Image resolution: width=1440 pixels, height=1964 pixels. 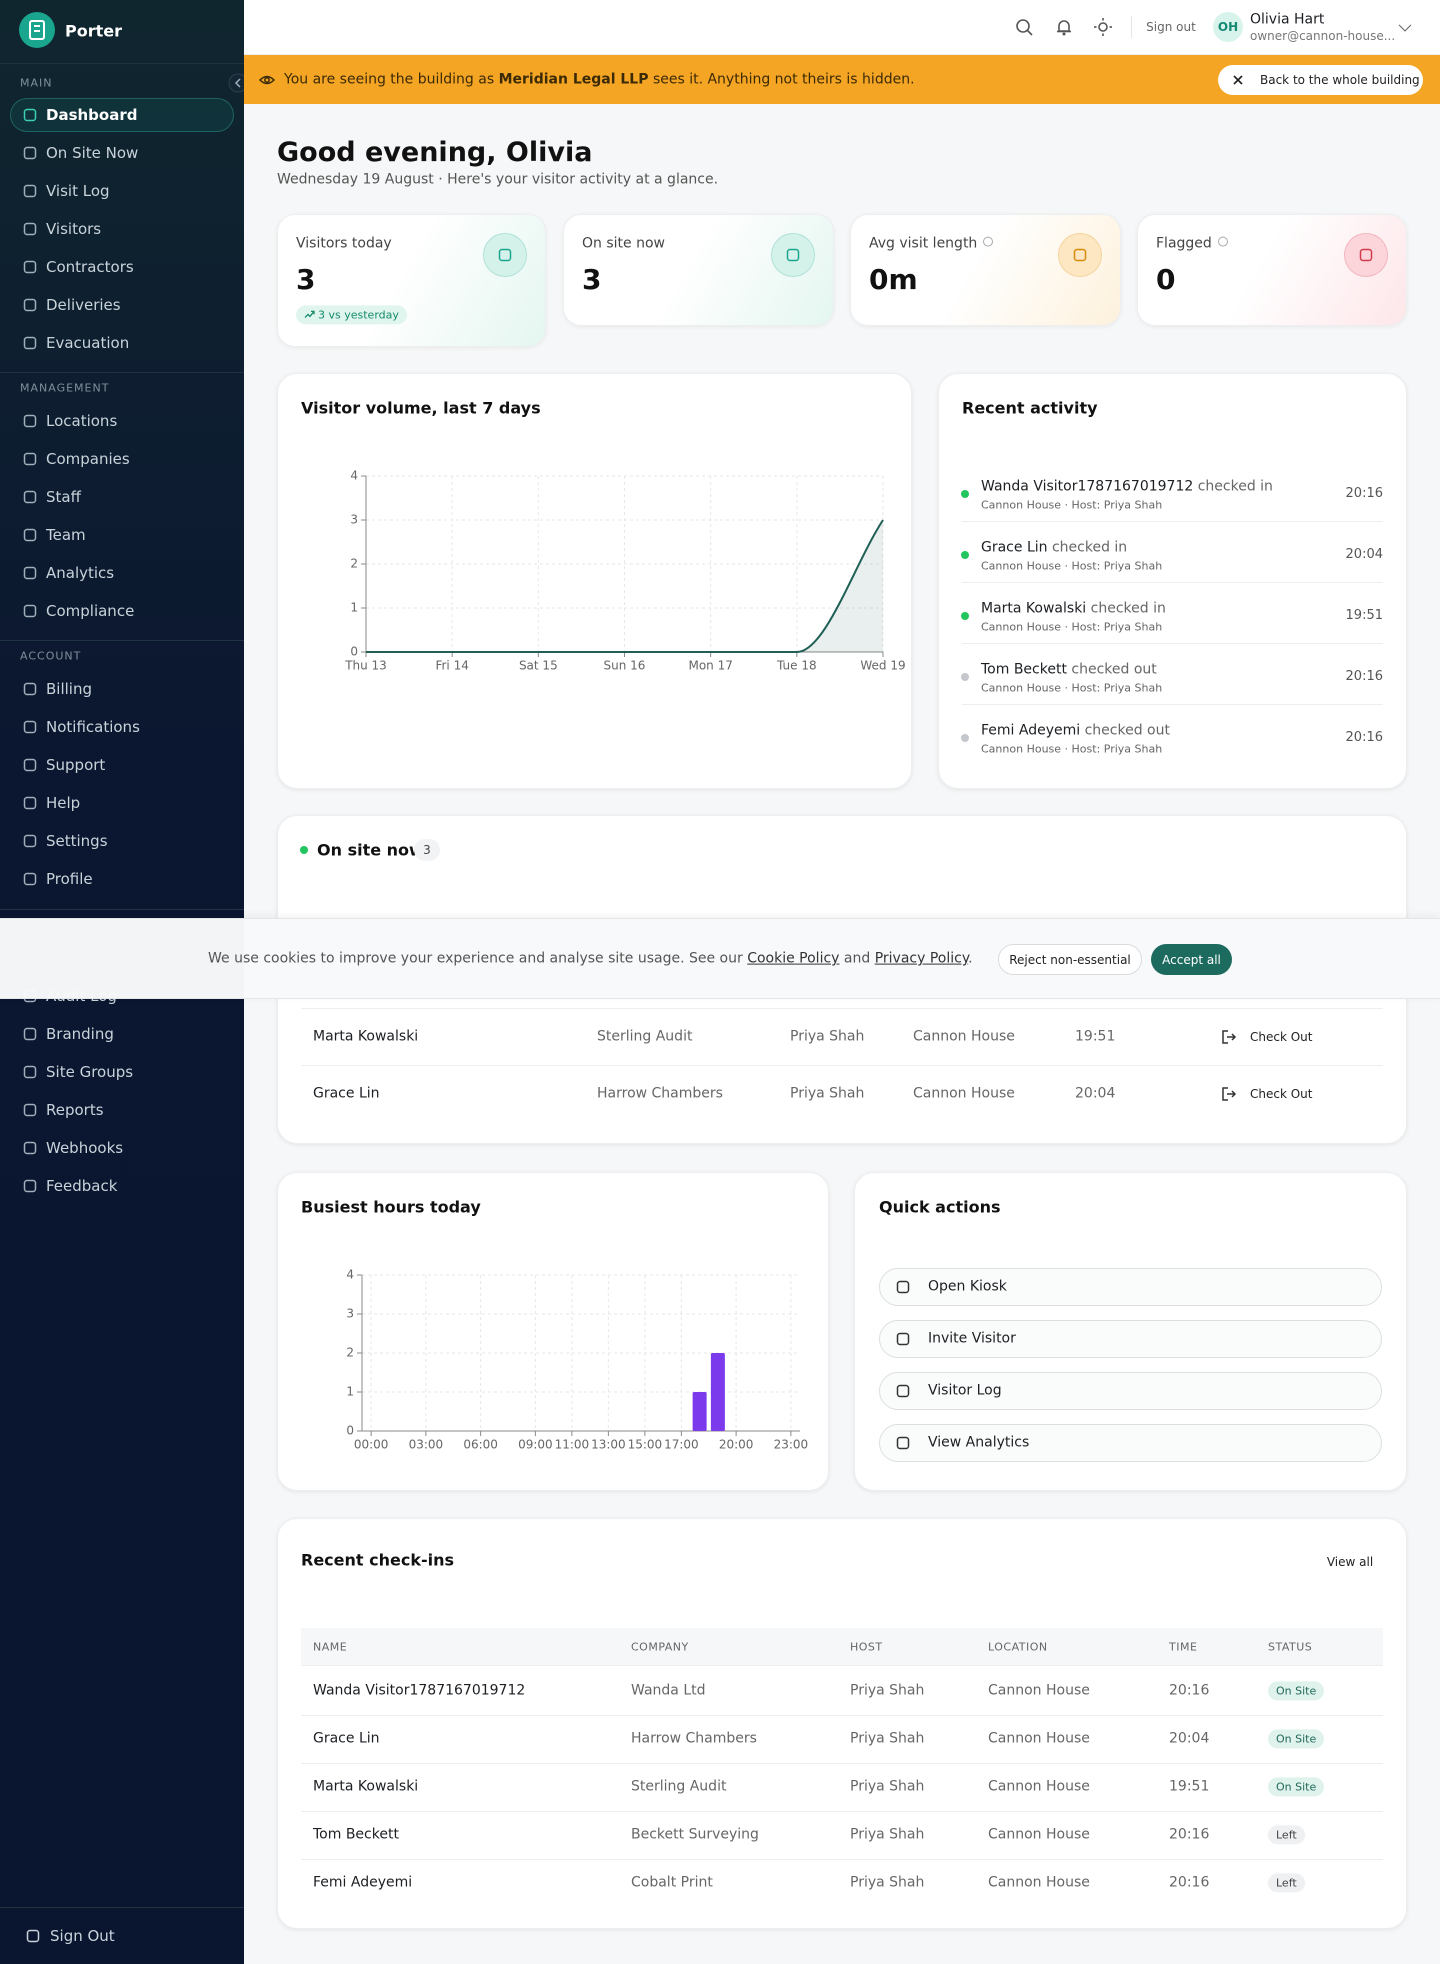 What do you see at coordinates (1340, 79) in the screenshot?
I see `banner-button-label: Back to the whole building` at bounding box center [1340, 79].